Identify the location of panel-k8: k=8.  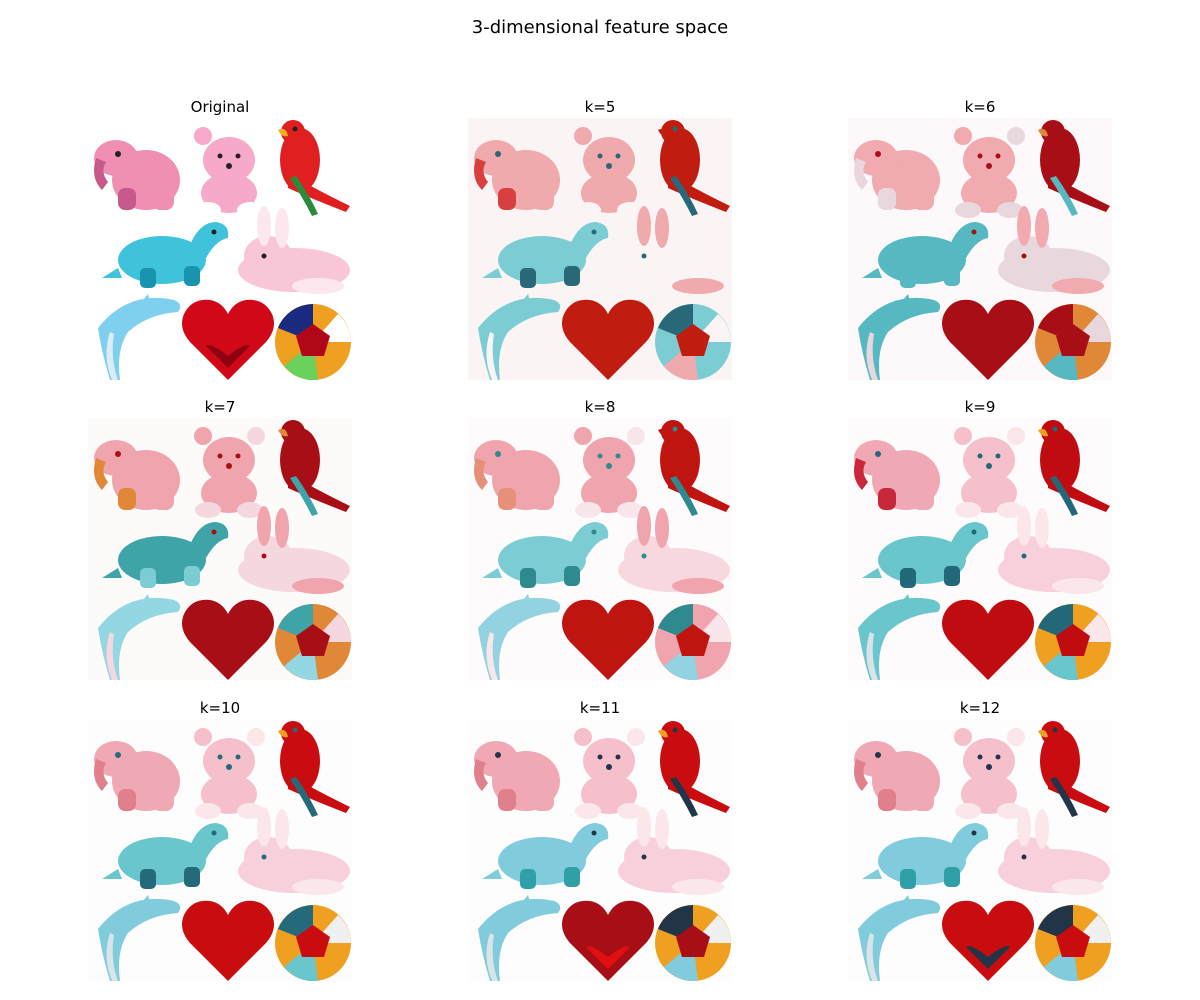
(600, 538).